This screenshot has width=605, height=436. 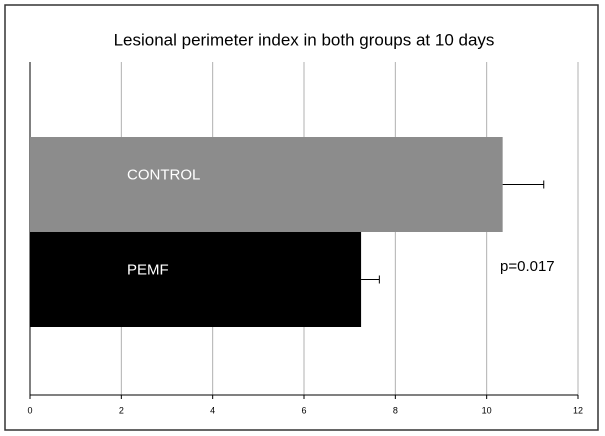 I want to click on category-label: PEMF, so click(x=148, y=269).